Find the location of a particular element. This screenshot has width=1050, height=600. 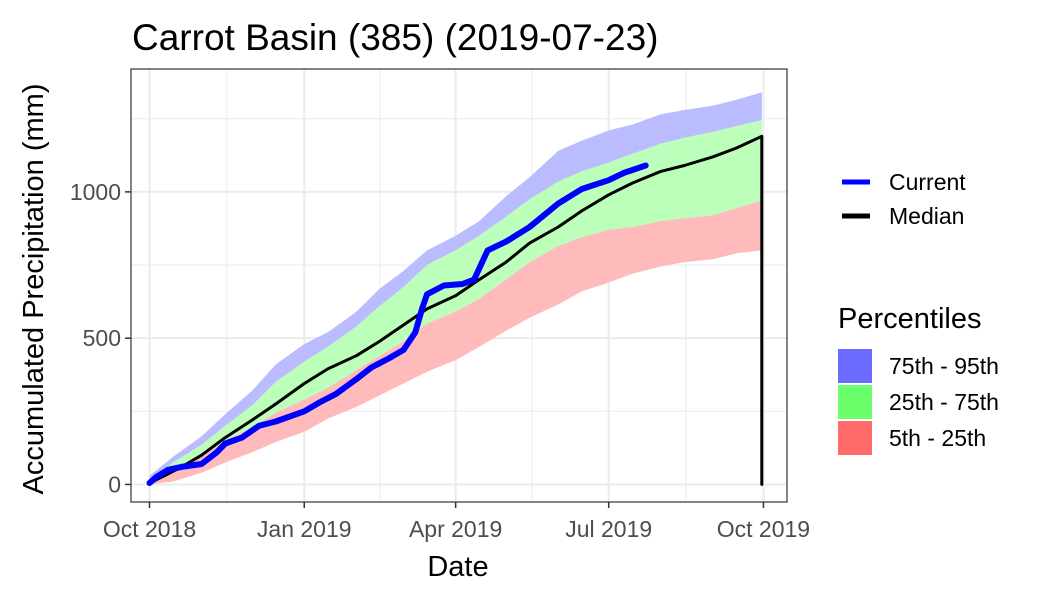

x-tick-label: Jul 2019 is located at coordinates (608, 529).